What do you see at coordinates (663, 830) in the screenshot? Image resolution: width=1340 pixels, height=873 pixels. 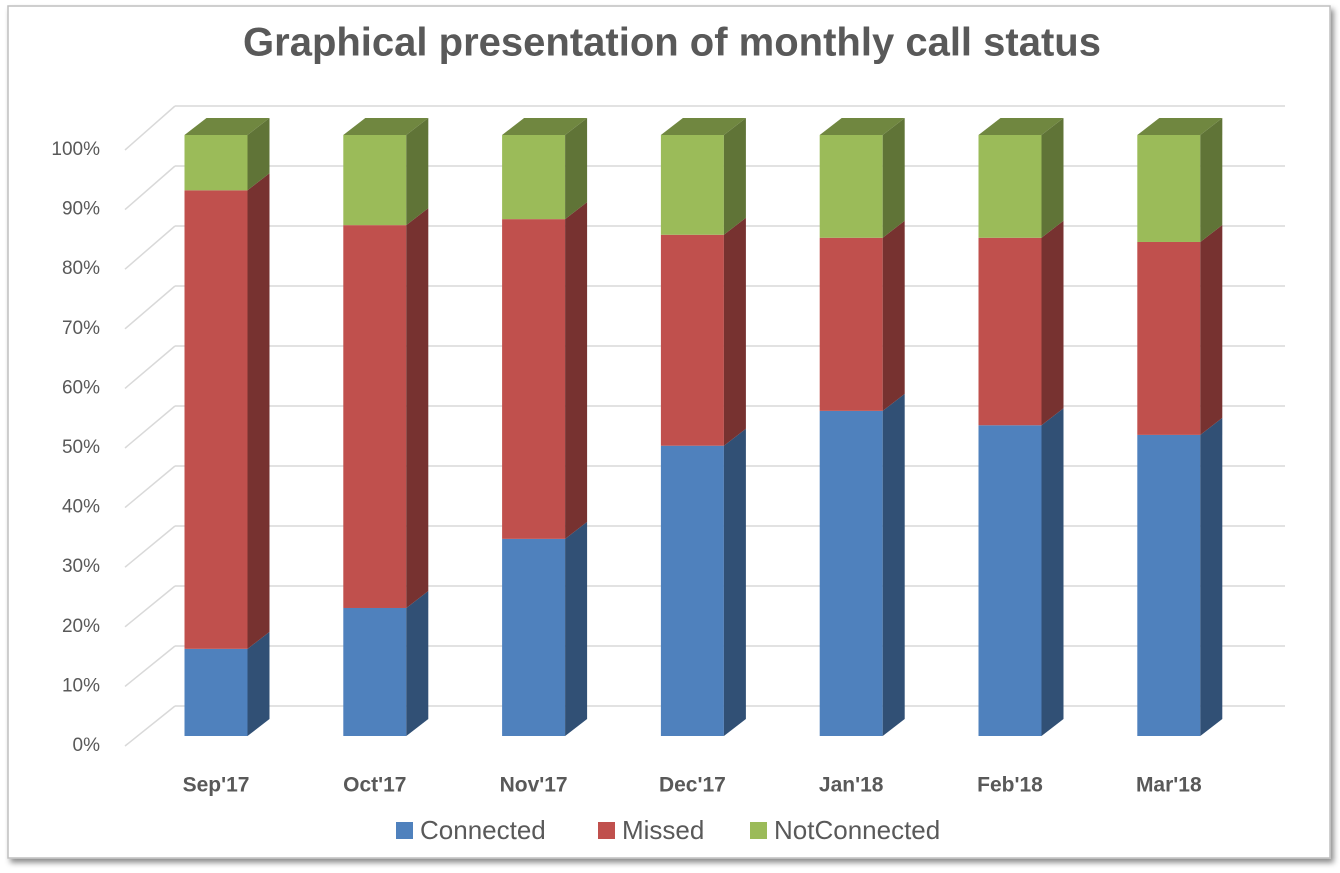 I see `legend-label: Missed` at bounding box center [663, 830].